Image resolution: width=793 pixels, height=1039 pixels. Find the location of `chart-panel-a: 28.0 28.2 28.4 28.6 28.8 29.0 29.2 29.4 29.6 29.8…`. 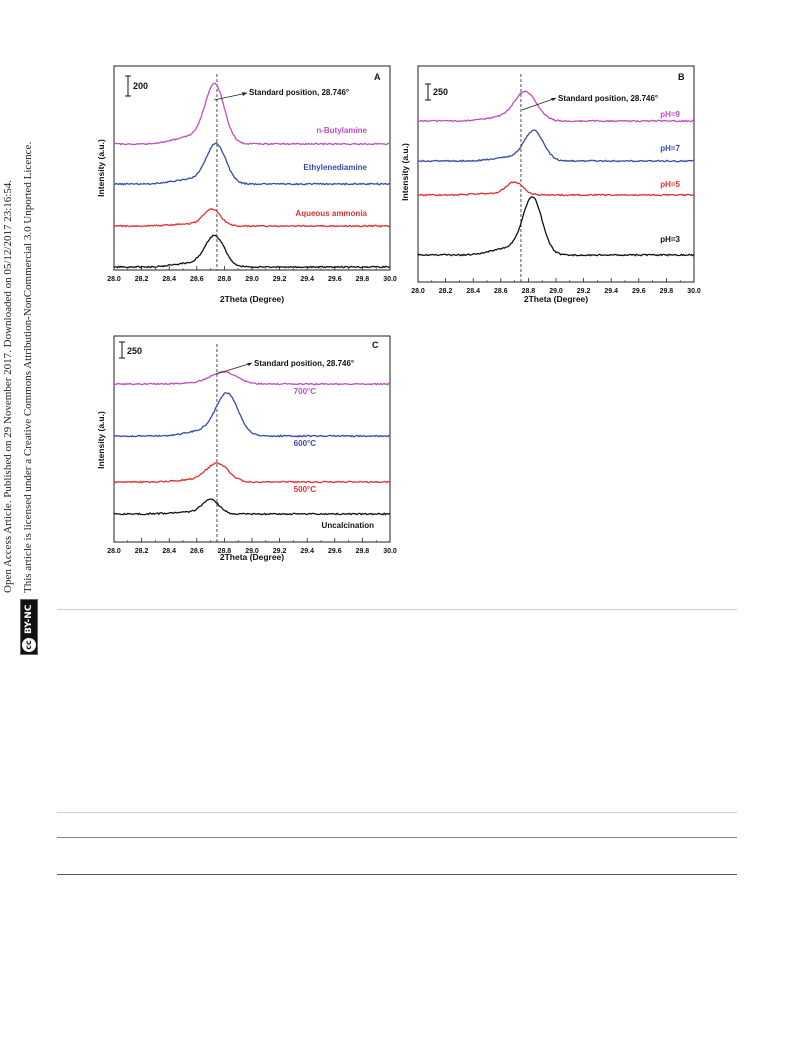

chart-panel-a: 28.0 28.2 28.4 28.6 28.8 29.0 29.2 29.4 29.6 29.8… is located at coordinates (246, 184).